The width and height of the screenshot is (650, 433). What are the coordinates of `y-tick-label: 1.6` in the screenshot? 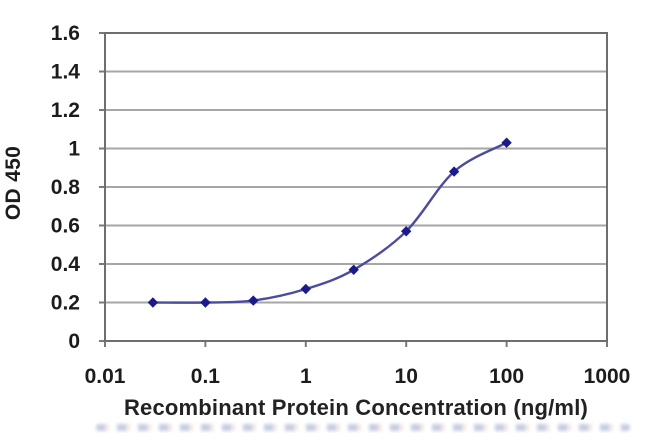 It's located at (65, 33).